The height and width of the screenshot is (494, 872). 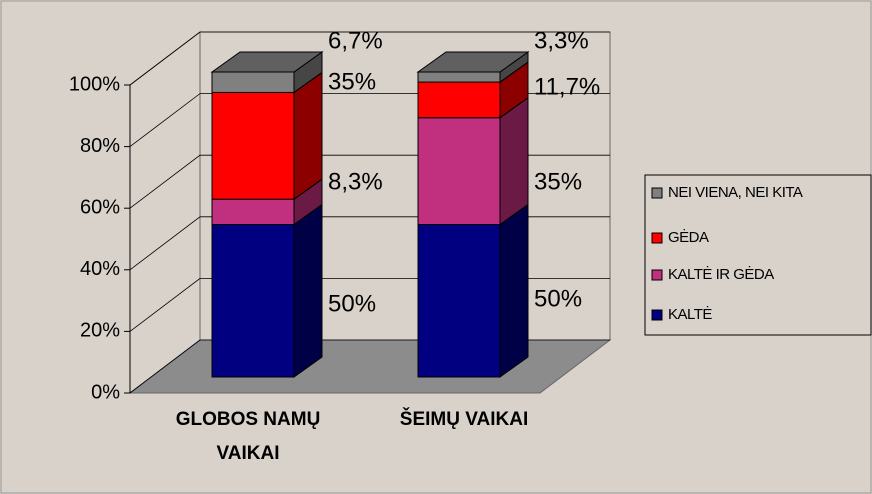 I want to click on legend-box, so click(x=758, y=255).